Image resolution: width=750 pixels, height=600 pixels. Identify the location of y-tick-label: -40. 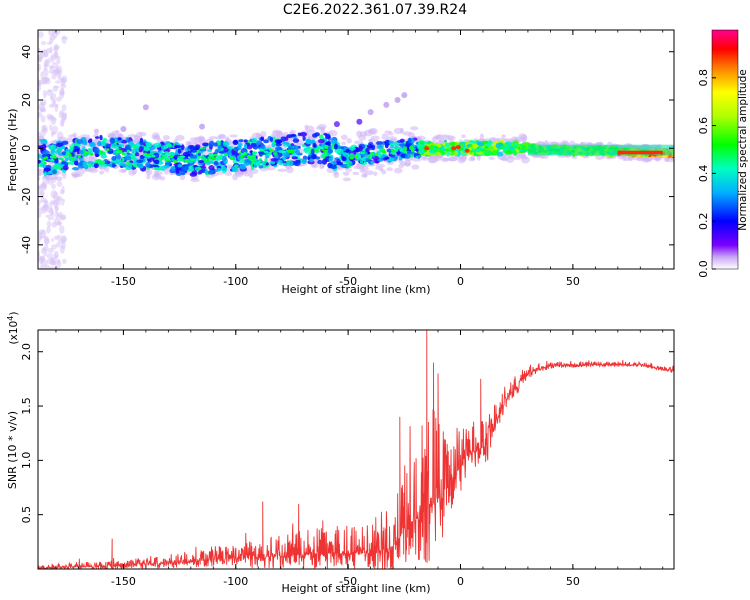
(26, 245).